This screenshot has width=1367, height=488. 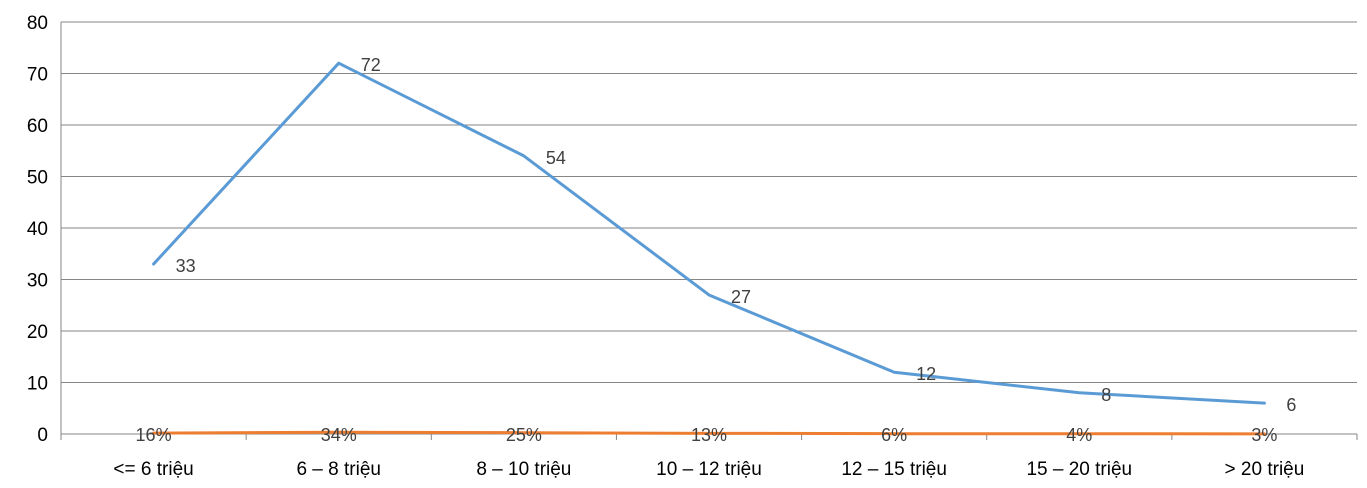 What do you see at coordinates (186, 266) in the screenshot?
I see `data-label-series-1: 33` at bounding box center [186, 266].